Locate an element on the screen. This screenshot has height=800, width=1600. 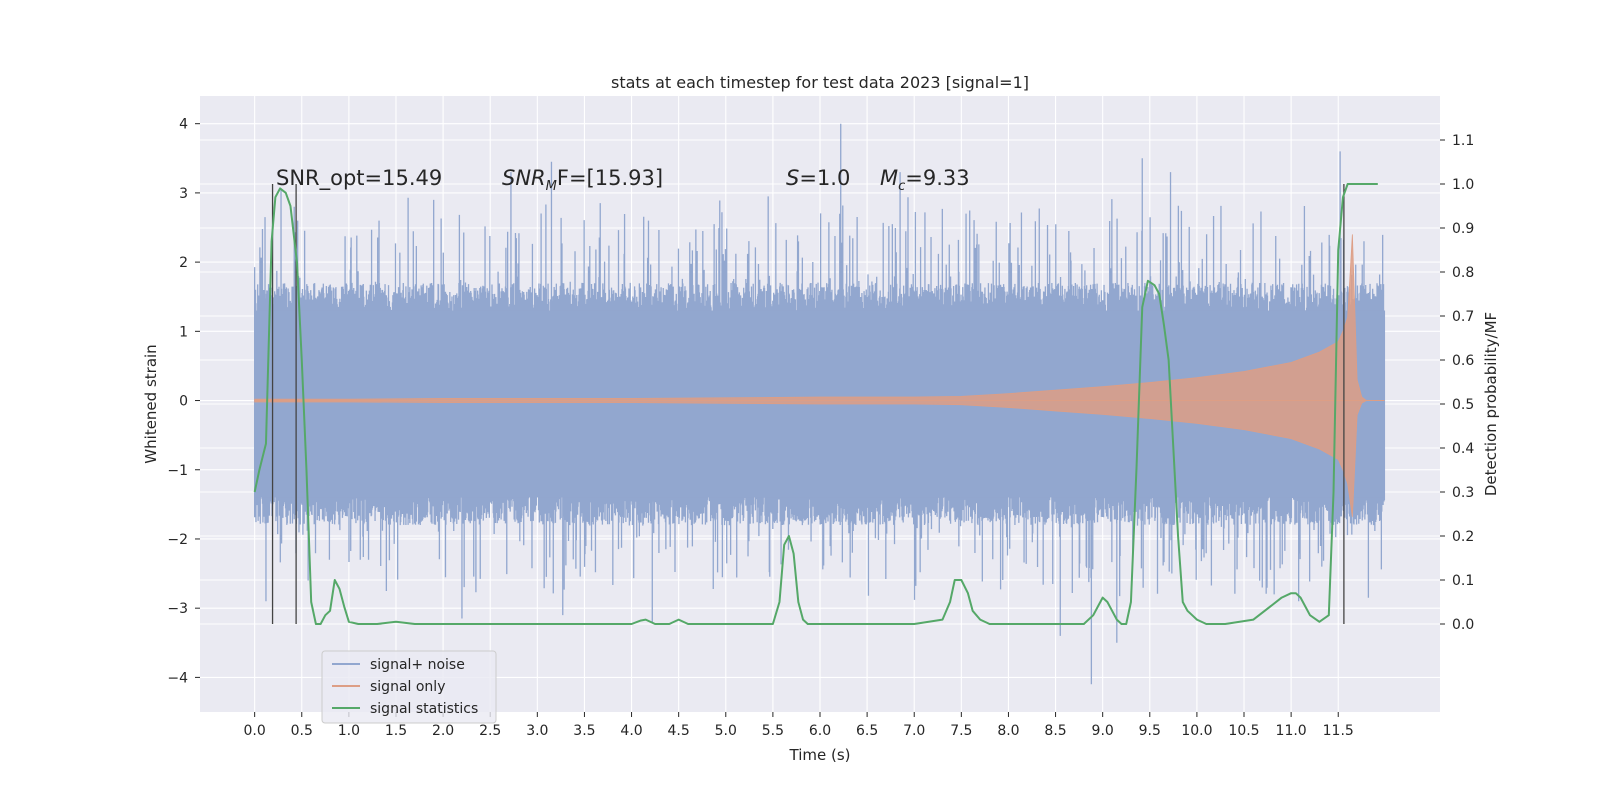
annotation-snr-mf-subscript: M is located at coordinates (551, 186).